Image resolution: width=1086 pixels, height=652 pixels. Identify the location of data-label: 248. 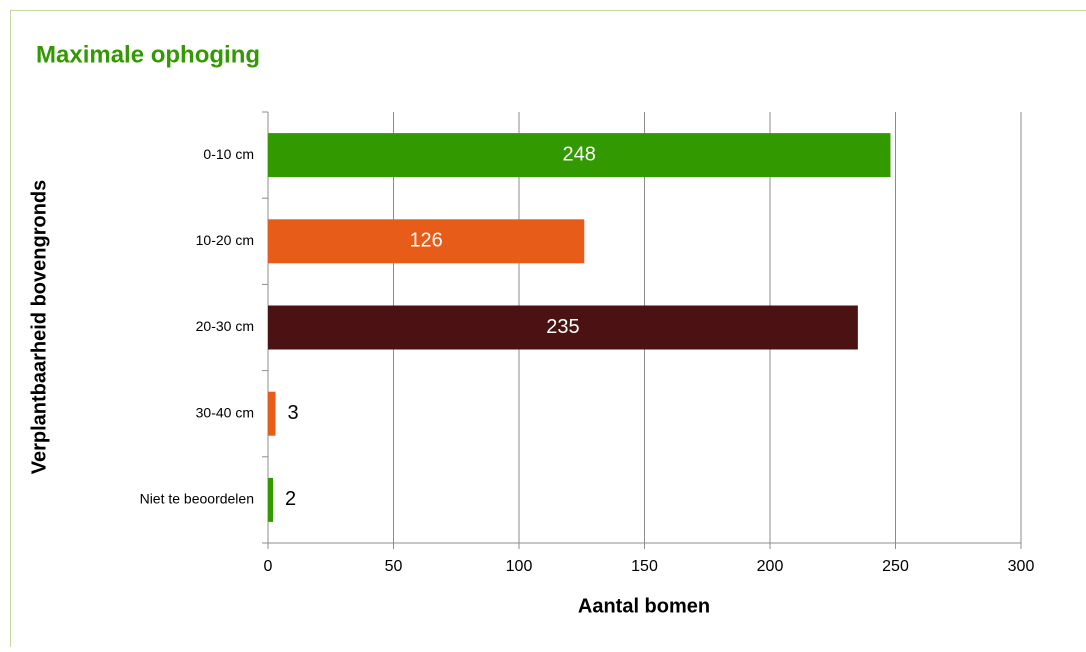
(579, 154).